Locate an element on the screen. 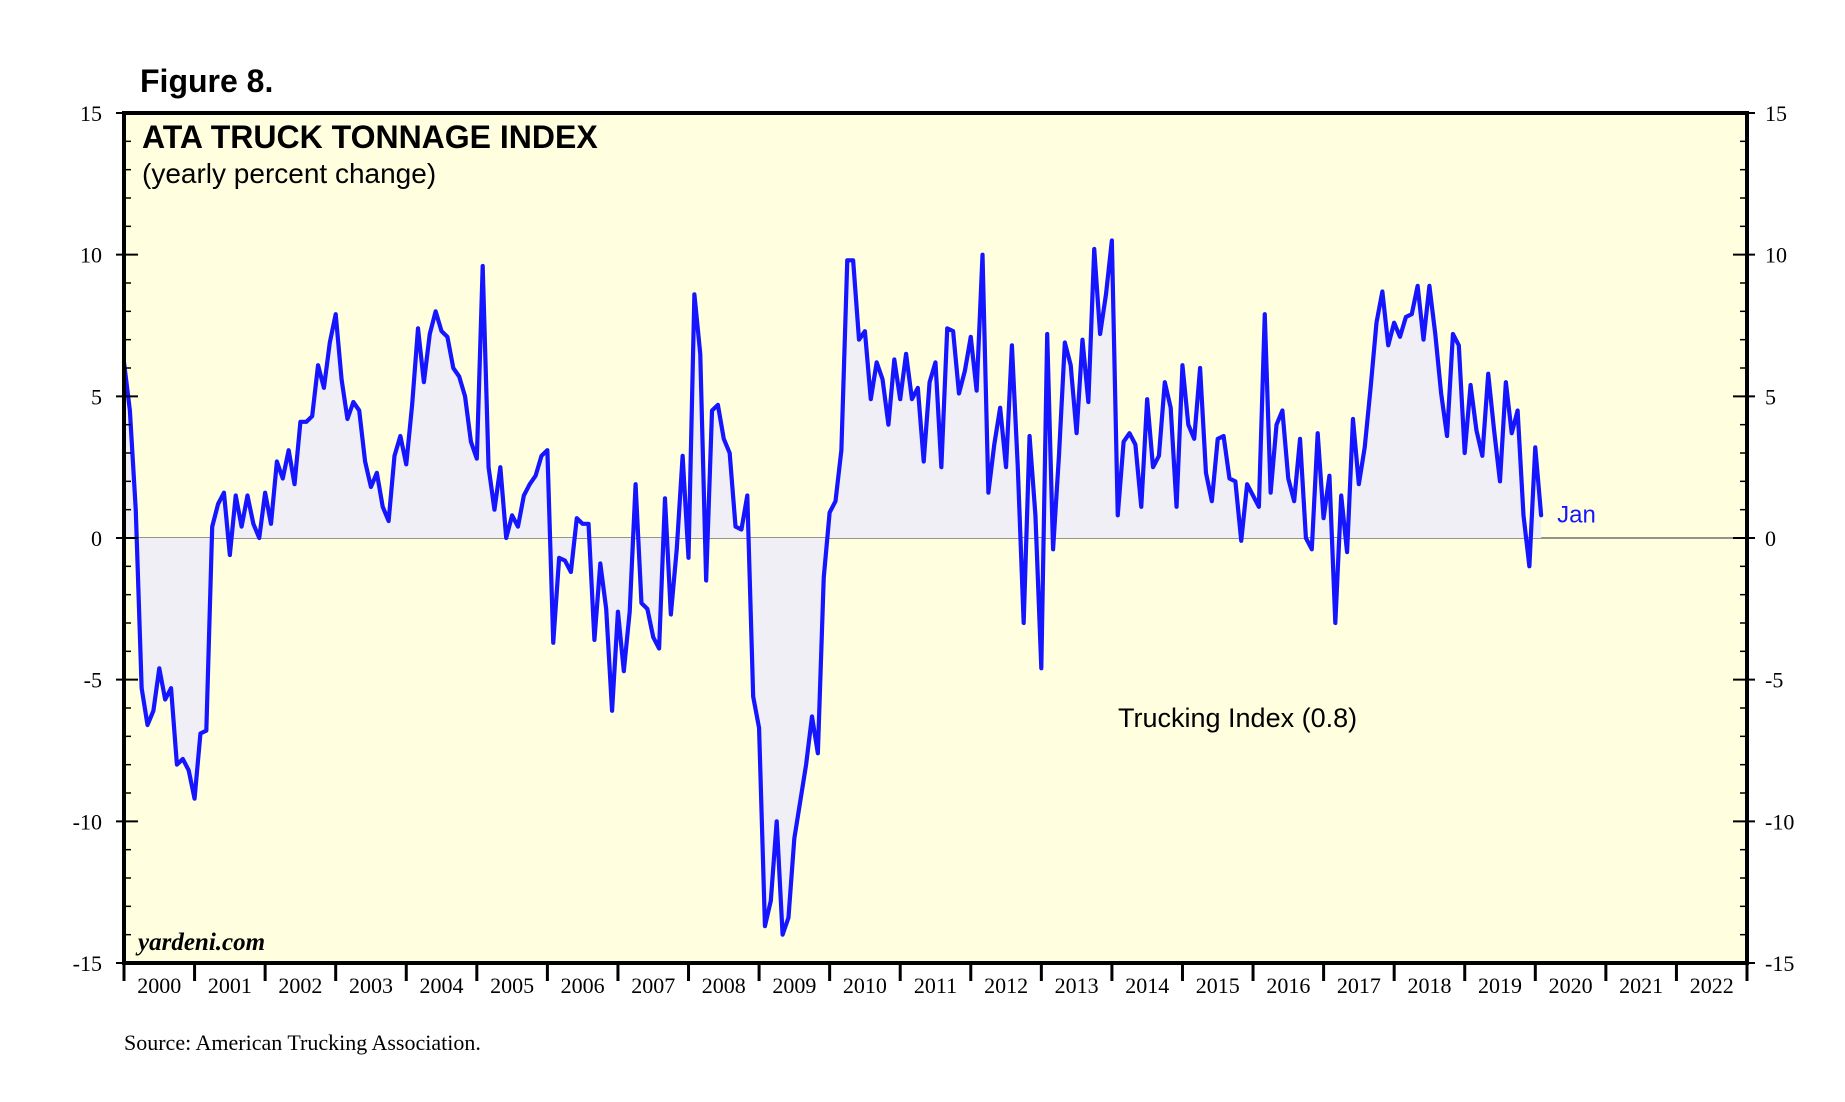  x-tick-label: 2010 is located at coordinates (865, 985).